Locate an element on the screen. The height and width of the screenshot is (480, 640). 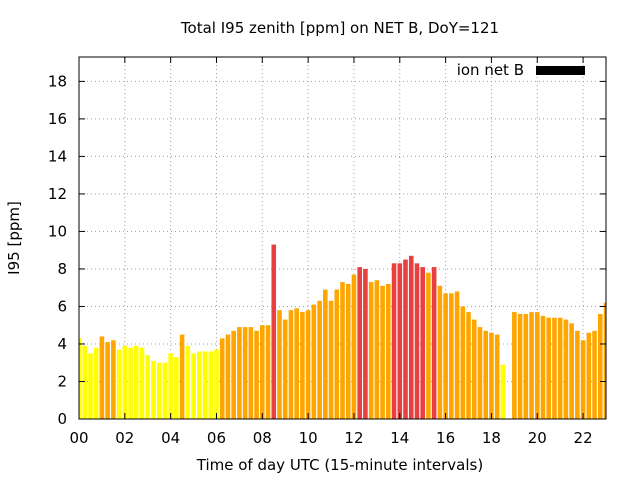
x-tick-label: 04 is located at coordinates (170, 438).